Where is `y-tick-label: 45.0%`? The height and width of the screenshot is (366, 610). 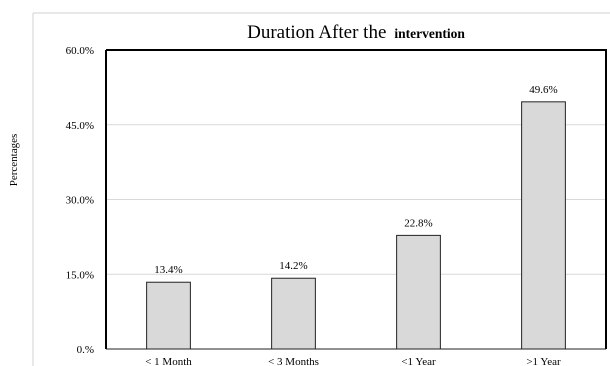
y-tick-label: 45.0% is located at coordinates (80, 126).